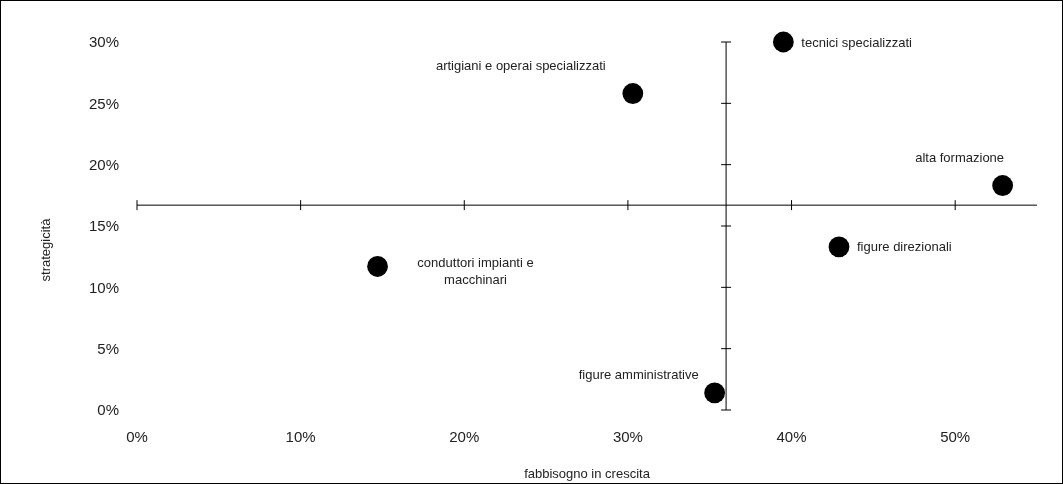  What do you see at coordinates (475, 271) in the screenshot?
I see `text: conduttori impianti e macchinari` at bounding box center [475, 271].